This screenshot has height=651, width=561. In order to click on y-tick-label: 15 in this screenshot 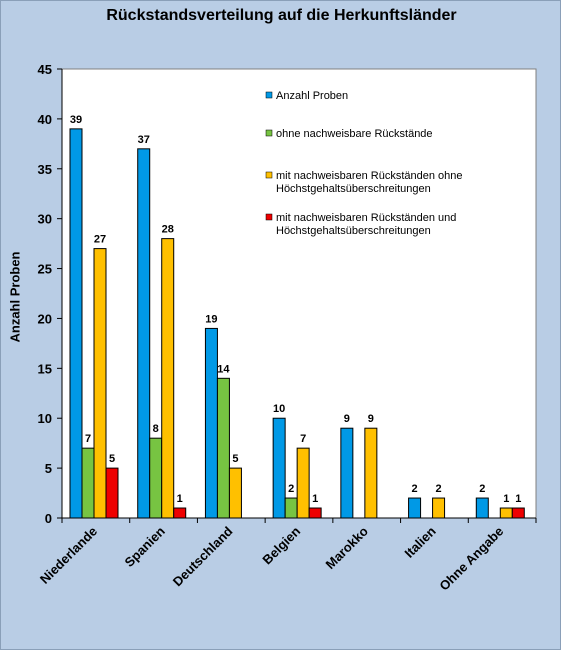, I will do `click(45, 368)`.